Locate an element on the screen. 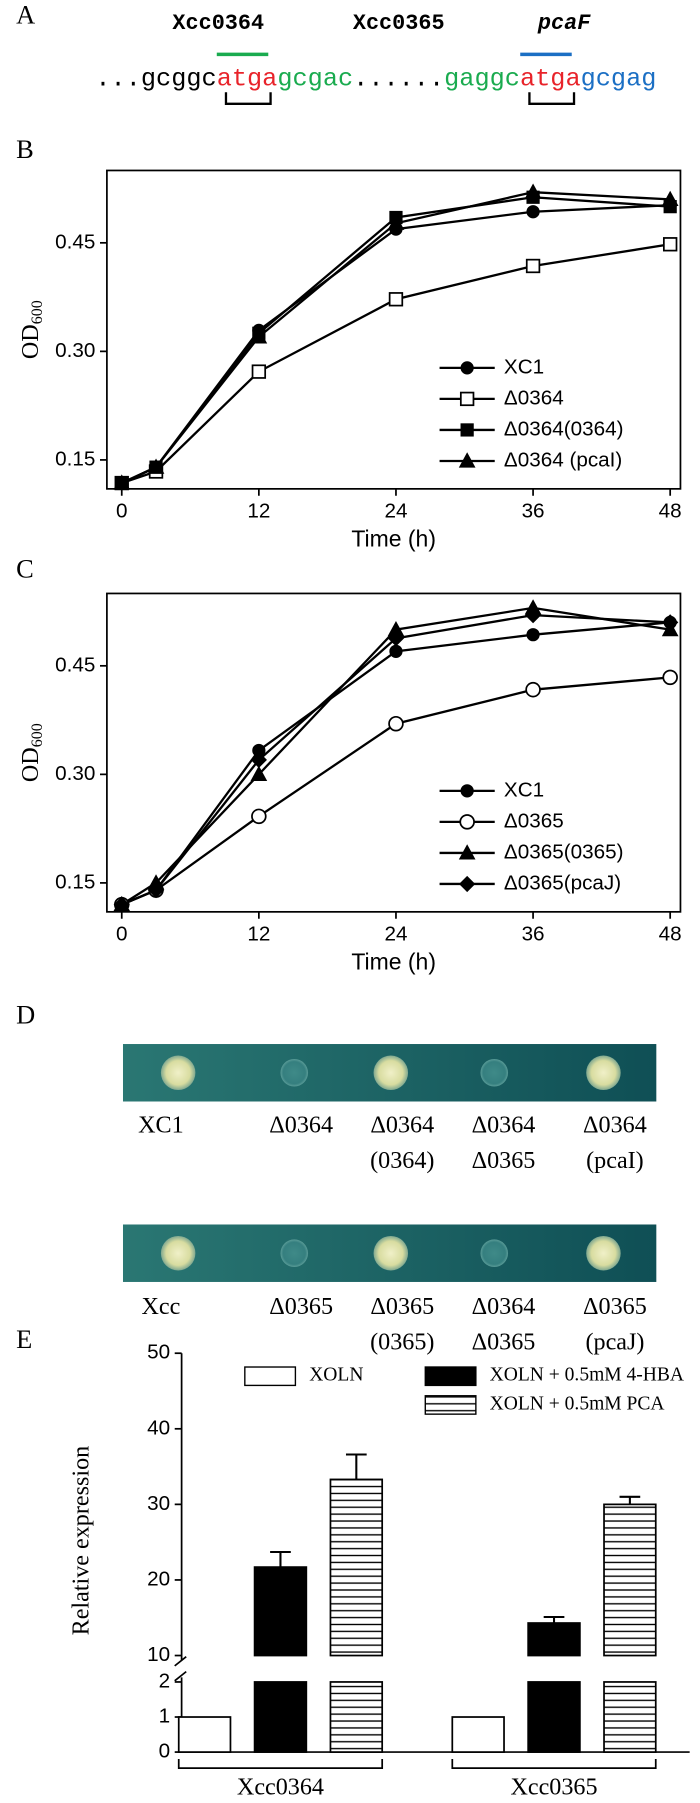  legend-label: Δ0365 is located at coordinates (534, 820).